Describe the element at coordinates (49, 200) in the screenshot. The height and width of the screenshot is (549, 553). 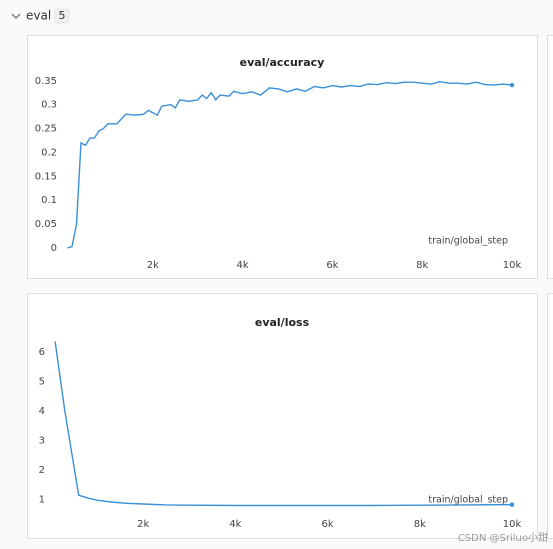
I see `y-tick-label: 0.1` at that location.